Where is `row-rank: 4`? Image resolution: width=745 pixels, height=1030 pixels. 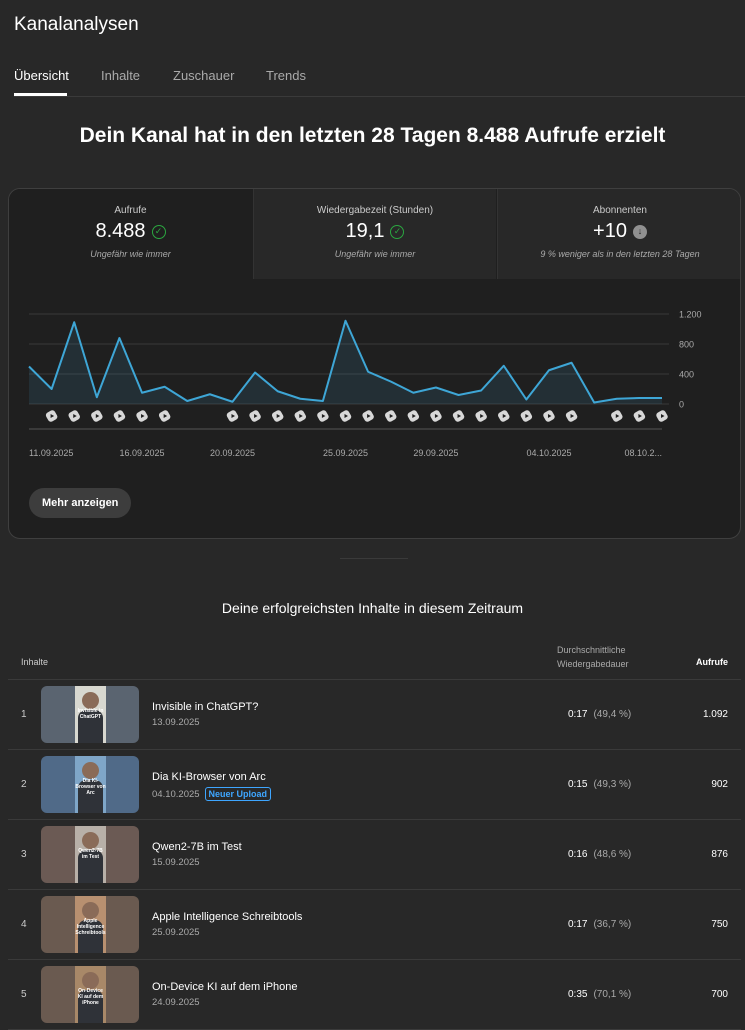 row-rank: 4 is located at coordinates (24, 924).